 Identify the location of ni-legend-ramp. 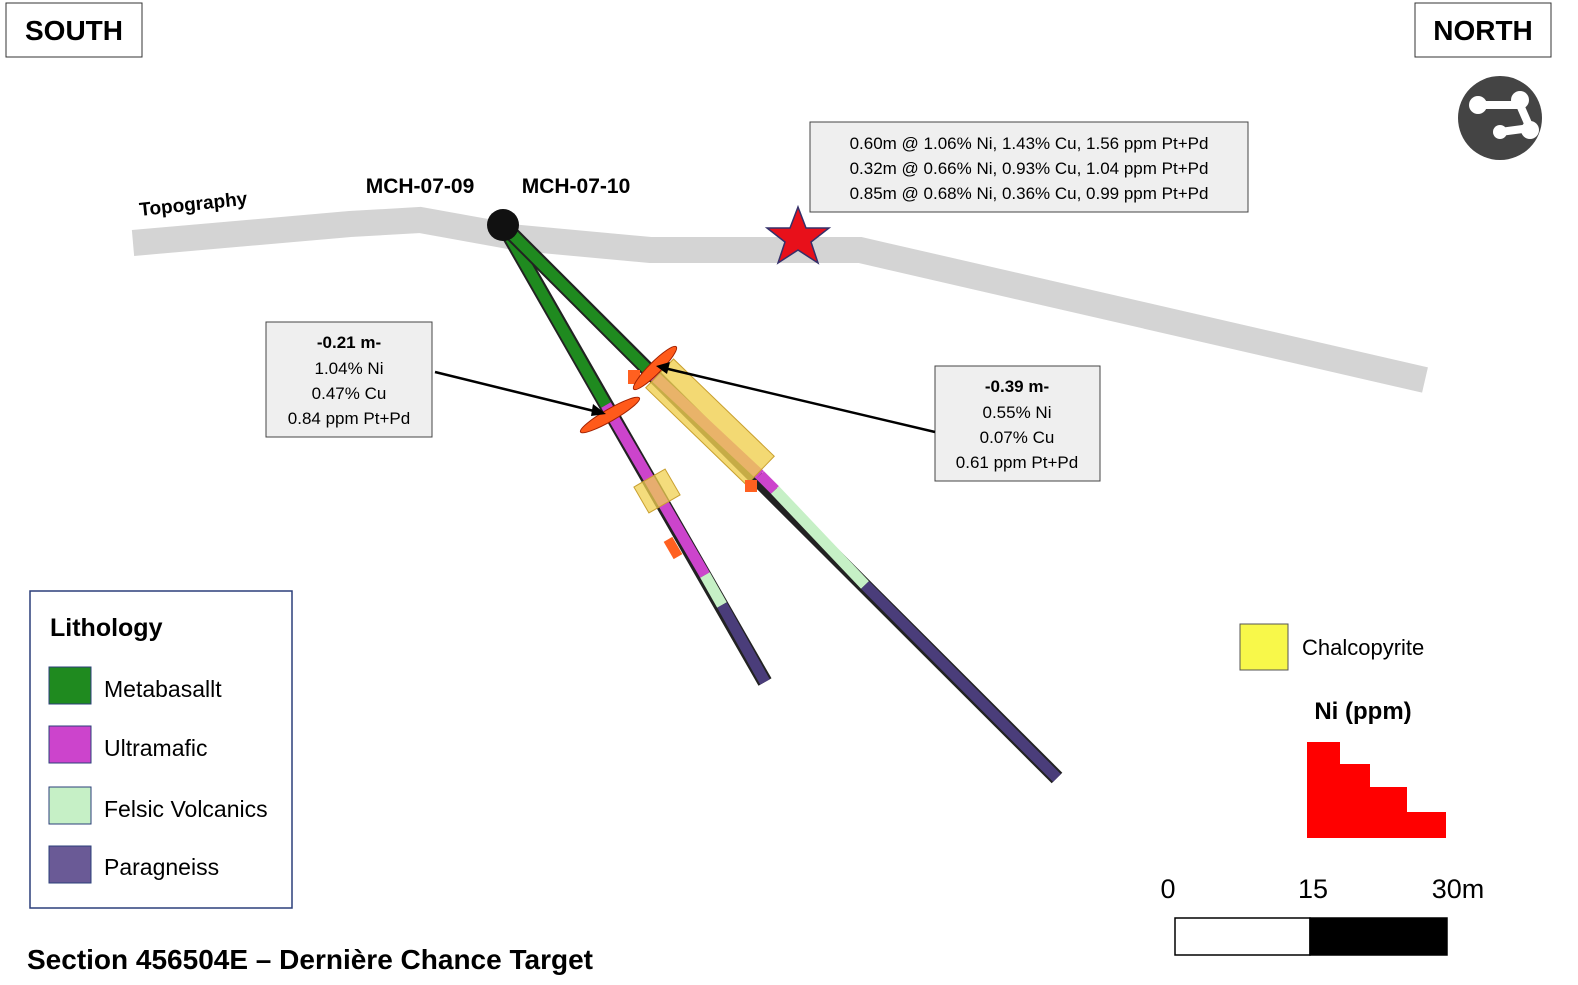
(1376, 790).